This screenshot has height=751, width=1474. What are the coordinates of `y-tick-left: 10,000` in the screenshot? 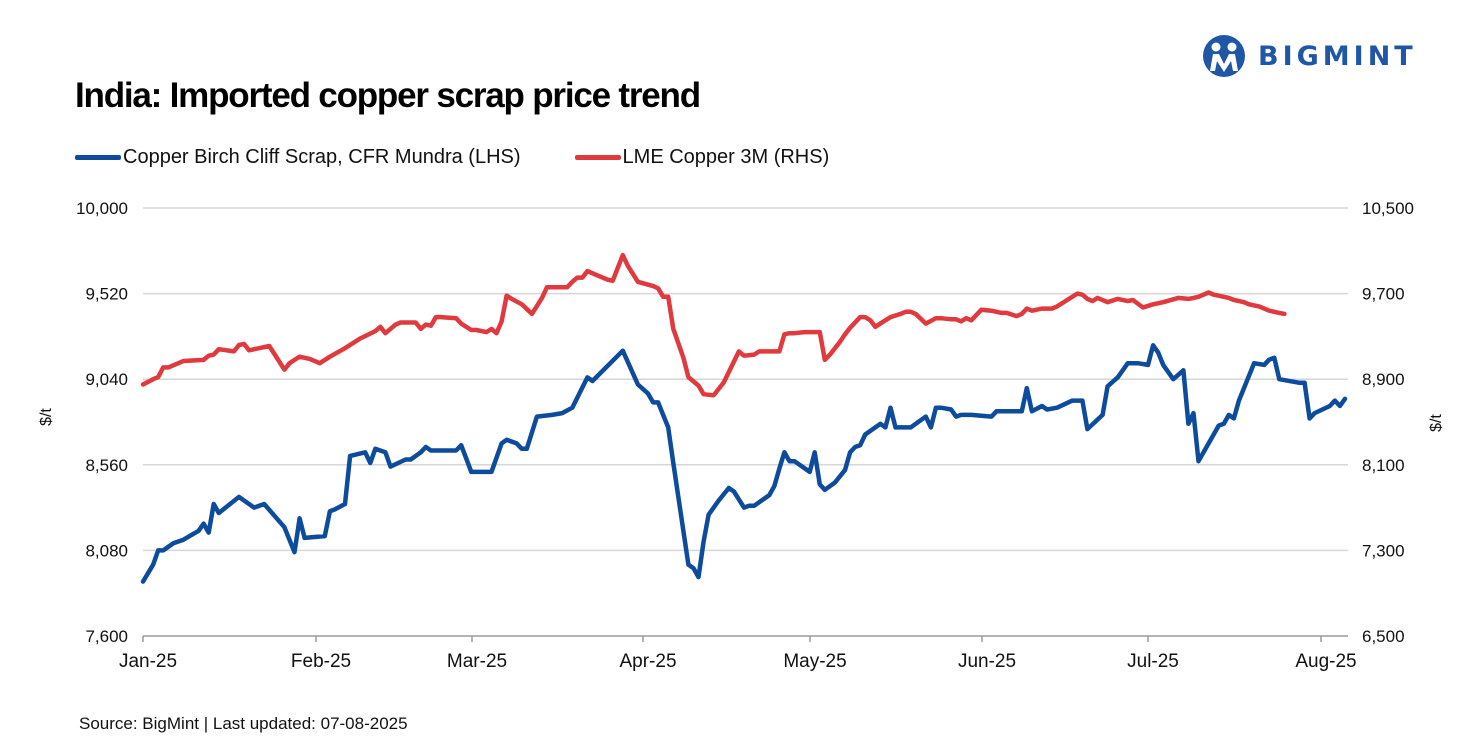 It's located at (102, 208).